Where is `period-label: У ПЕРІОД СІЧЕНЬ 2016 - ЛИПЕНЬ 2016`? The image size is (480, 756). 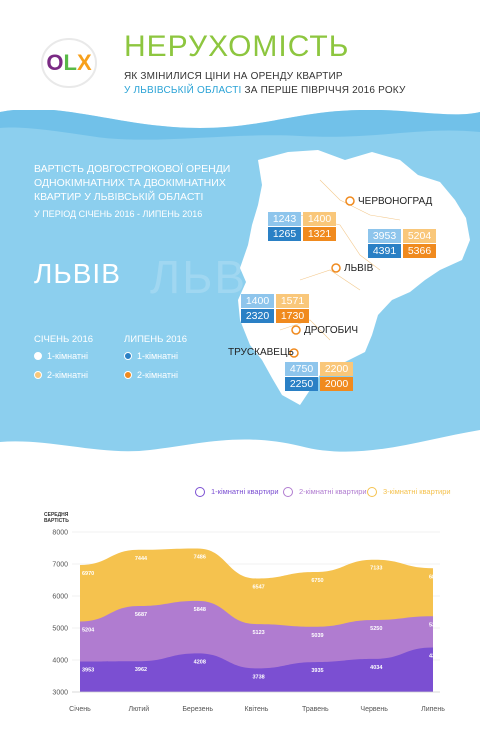 period-label: У ПЕРІОД СІЧЕНЬ 2016 - ЛИПЕНЬ 2016 is located at coordinates (118, 214).